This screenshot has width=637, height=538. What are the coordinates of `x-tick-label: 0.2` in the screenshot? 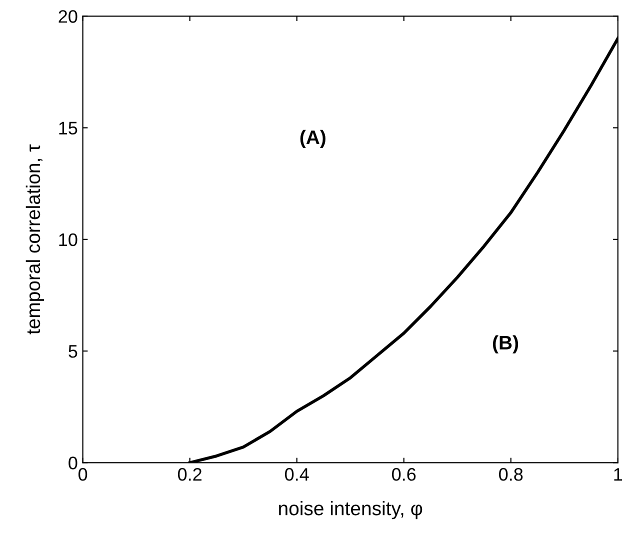 It's located at (190, 474).